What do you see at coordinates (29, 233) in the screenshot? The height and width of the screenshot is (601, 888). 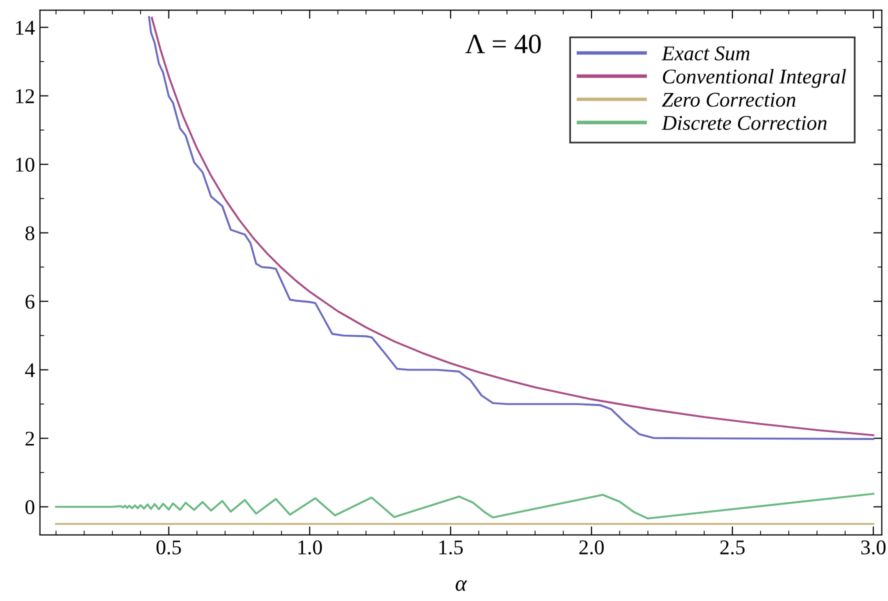 I see `y-tick-label: 8` at bounding box center [29, 233].